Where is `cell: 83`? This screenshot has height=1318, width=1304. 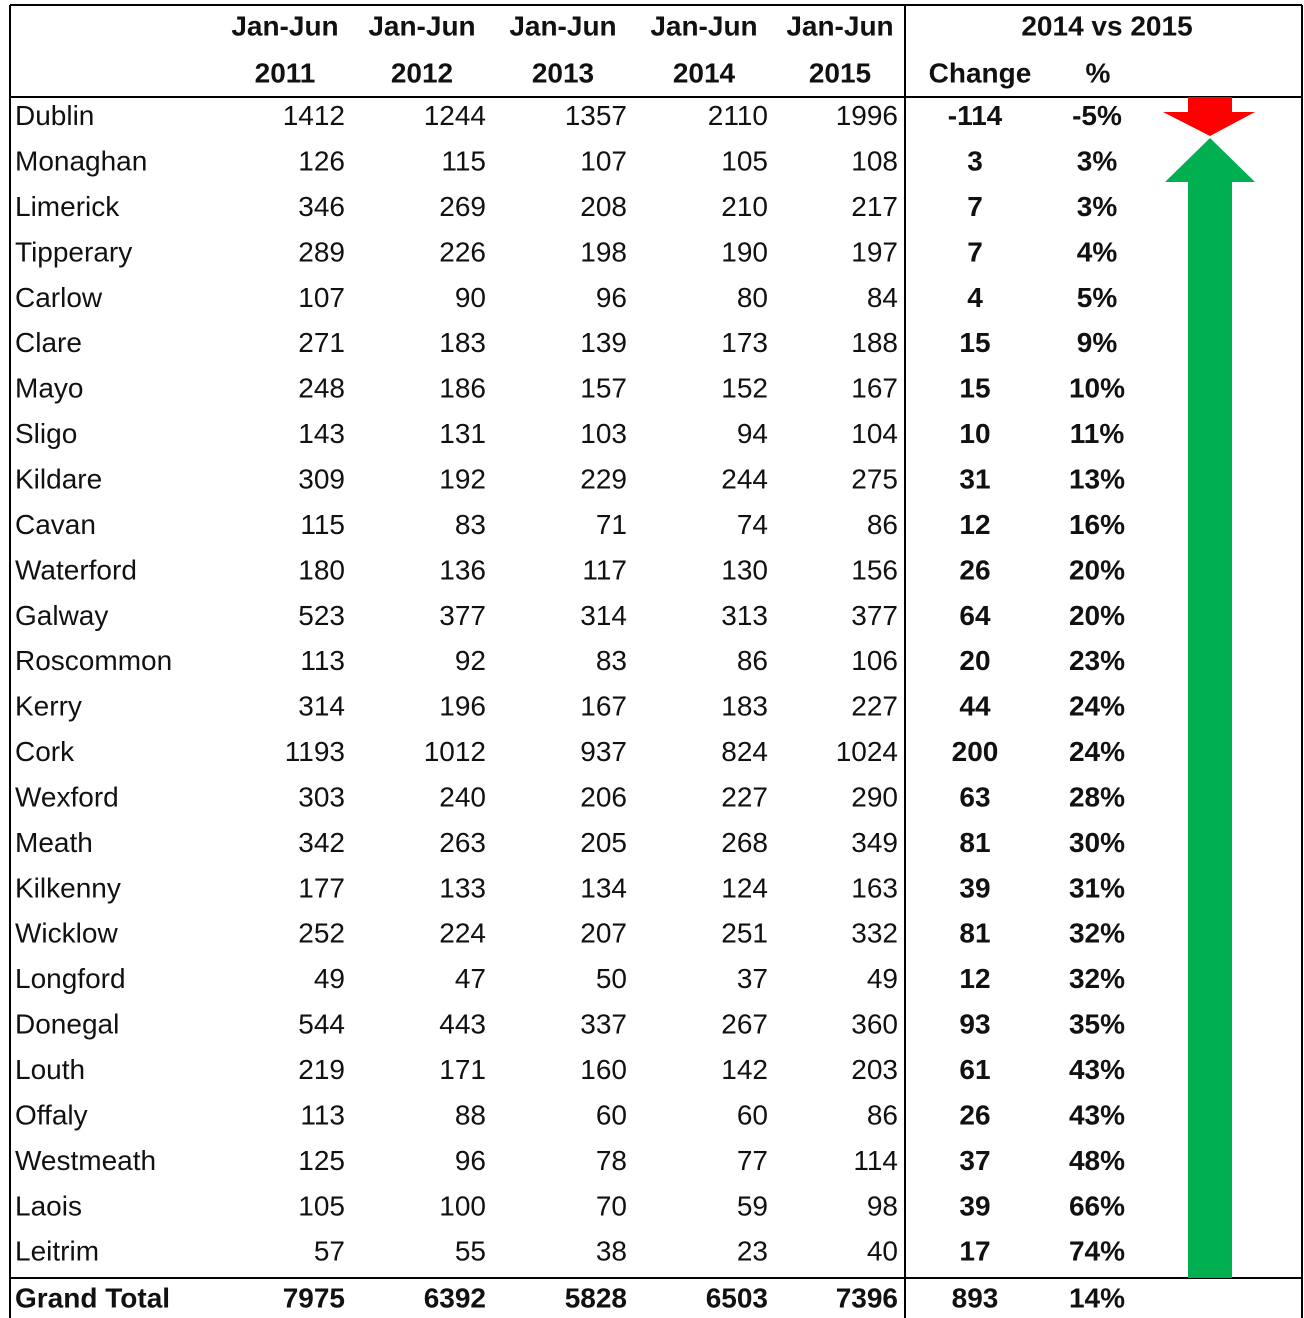
cell: 83 is located at coordinates (611, 660).